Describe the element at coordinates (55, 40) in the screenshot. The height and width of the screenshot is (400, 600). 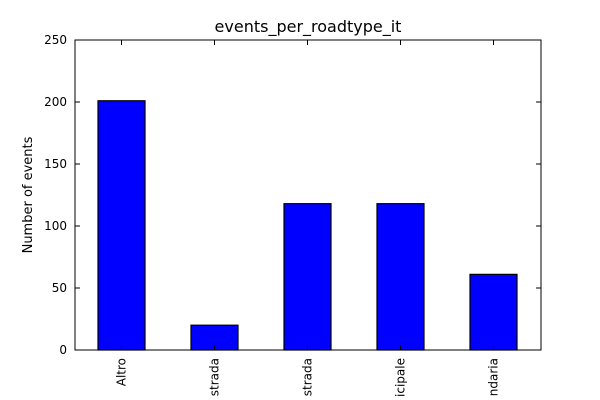
I see `y-tick-label-5: 250` at that location.